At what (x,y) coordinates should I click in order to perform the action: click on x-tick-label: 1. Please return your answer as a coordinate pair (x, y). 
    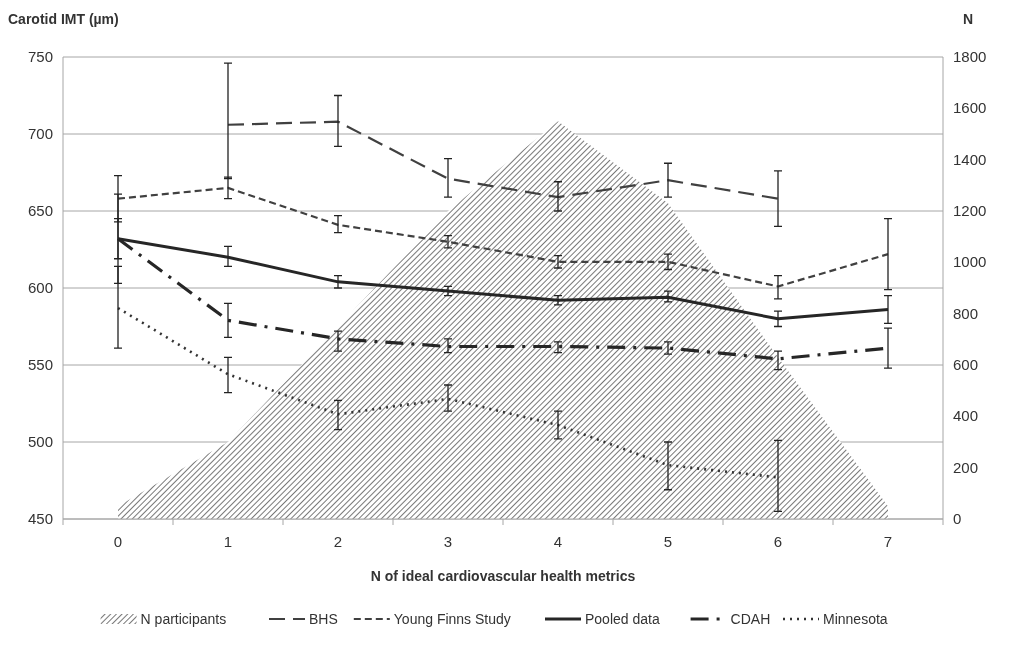
    Looking at the image, I should click on (228, 541).